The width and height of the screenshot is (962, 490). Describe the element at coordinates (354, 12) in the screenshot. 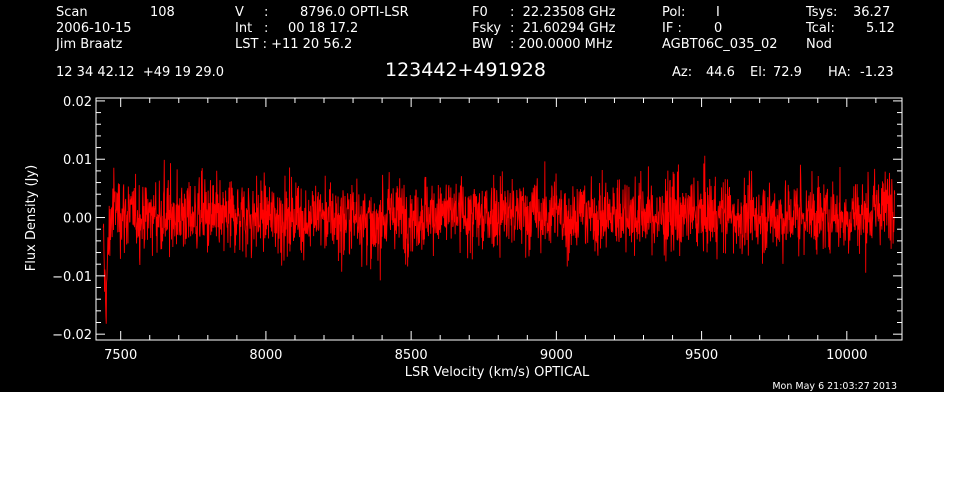

I see `velocity-value: 8796.0 OPTI-LSR` at that location.